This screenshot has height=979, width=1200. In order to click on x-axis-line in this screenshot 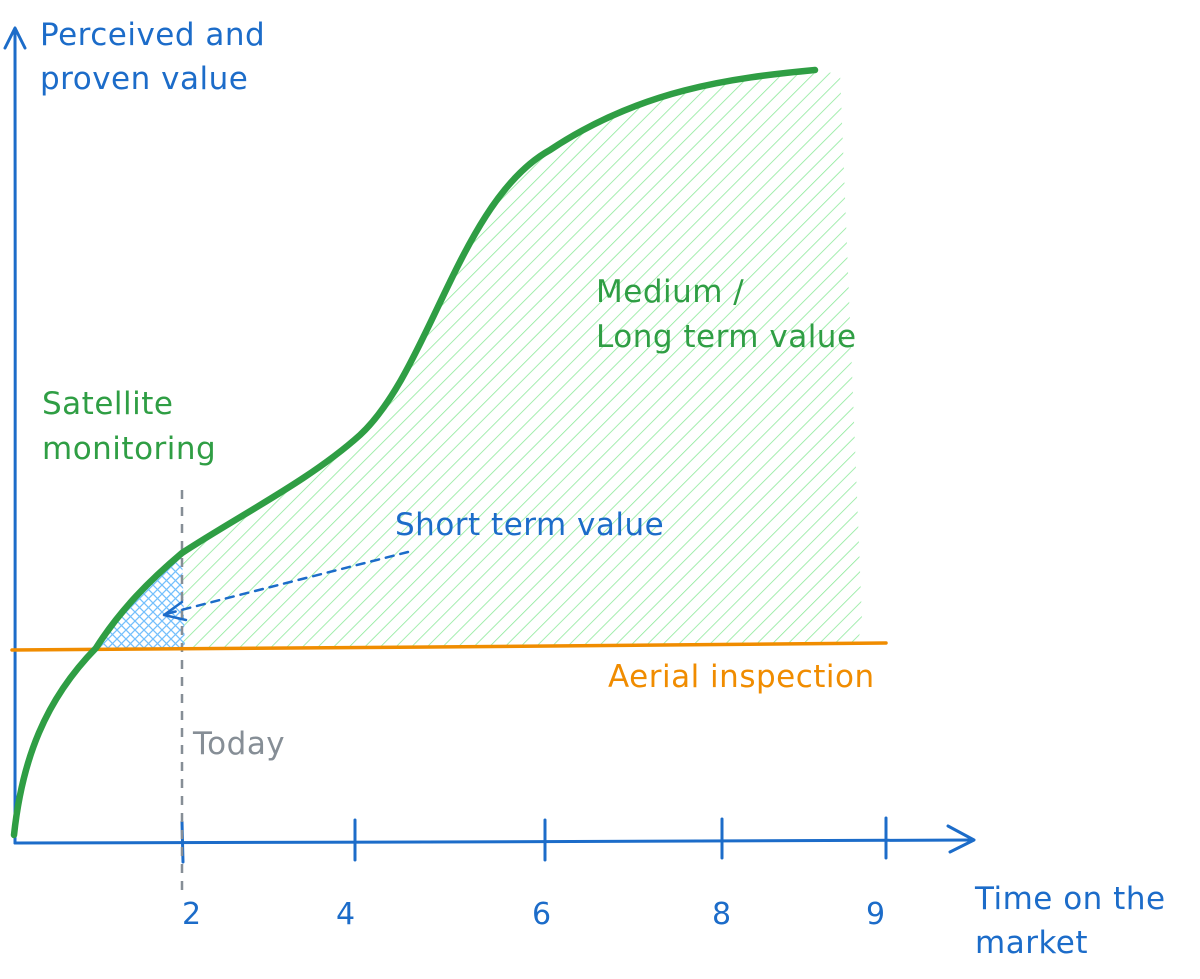, I will do `click(493, 841)`.